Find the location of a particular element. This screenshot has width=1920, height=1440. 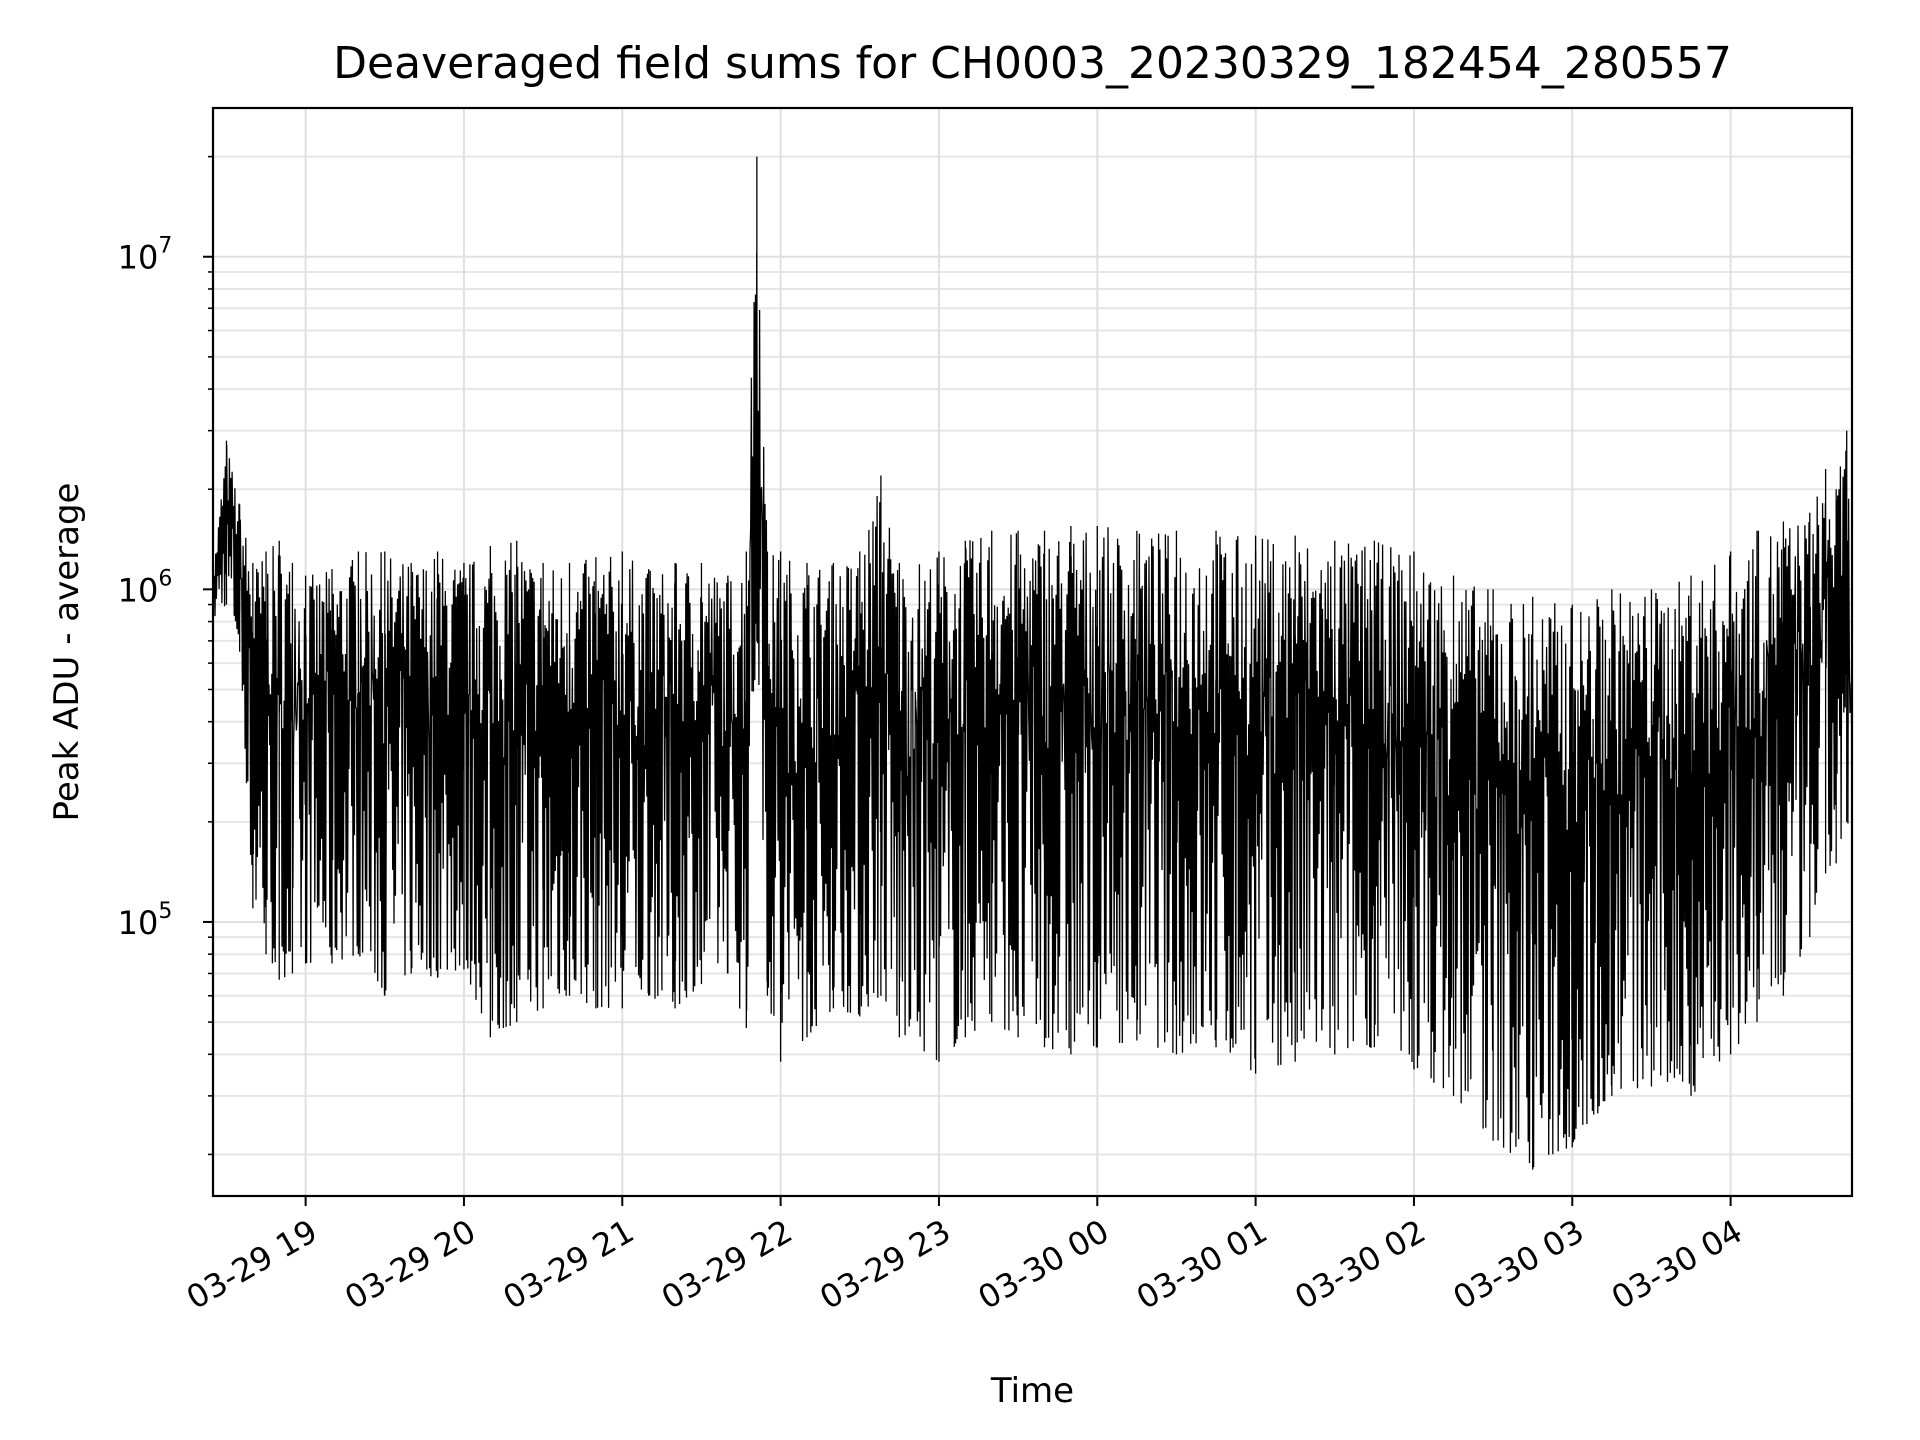

y-tick-label: 10⁷ is located at coordinates (145, 255).